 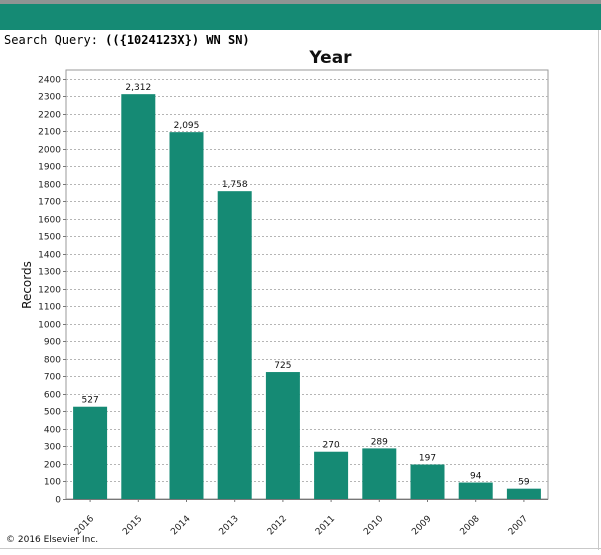 What do you see at coordinates (52, 431) in the screenshot?
I see `y-tick-label: 400` at bounding box center [52, 431].